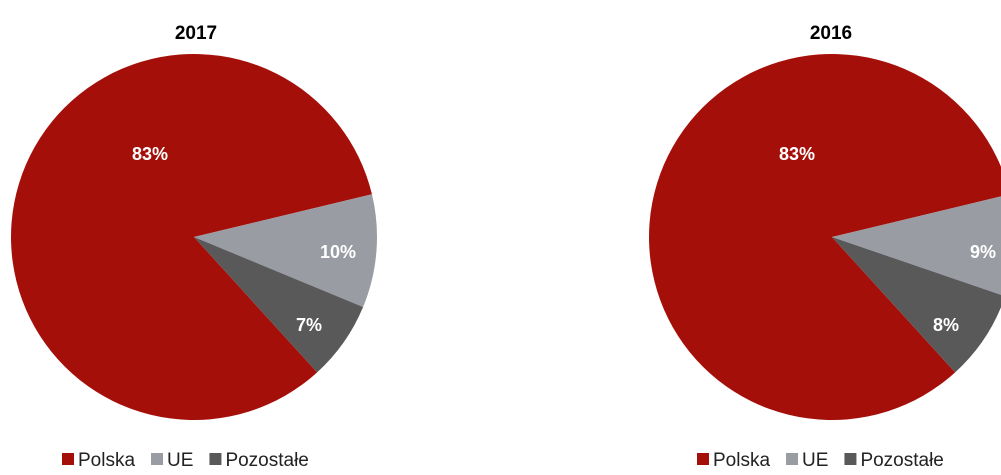  What do you see at coordinates (983, 252) in the screenshot?
I see `slice-label-ue: 9%` at bounding box center [983, 252].